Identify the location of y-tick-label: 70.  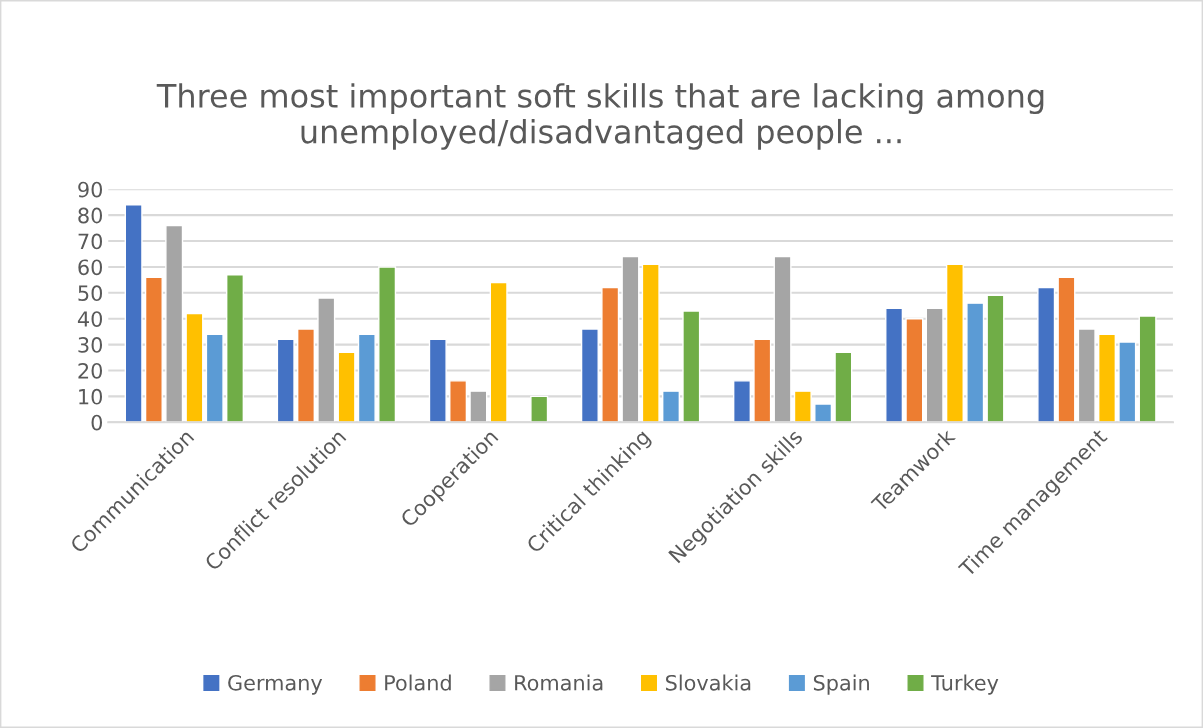
(90, 241).